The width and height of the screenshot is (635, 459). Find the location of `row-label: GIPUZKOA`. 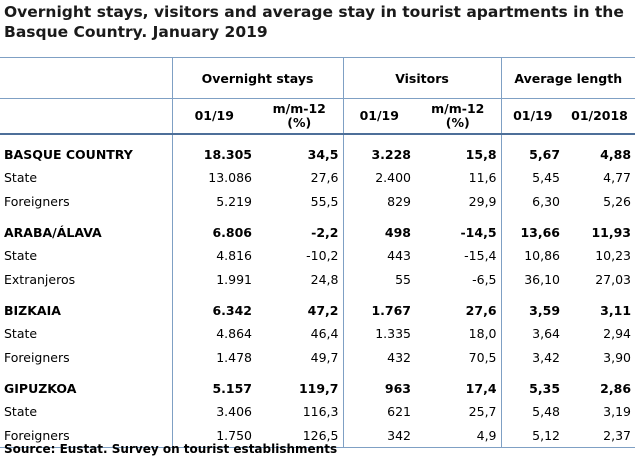

row-label: GIPUZKOA is located at coordinates (40, 388).